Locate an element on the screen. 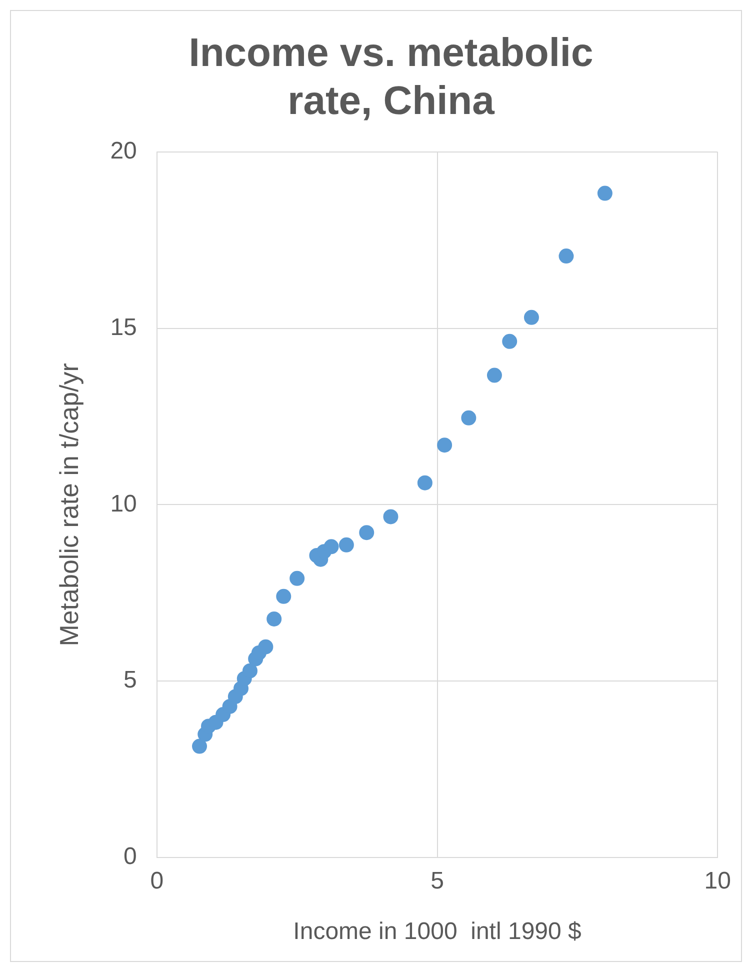  chart-title: Income vs. metabolic rate, China is located at coordinates (391, 77).